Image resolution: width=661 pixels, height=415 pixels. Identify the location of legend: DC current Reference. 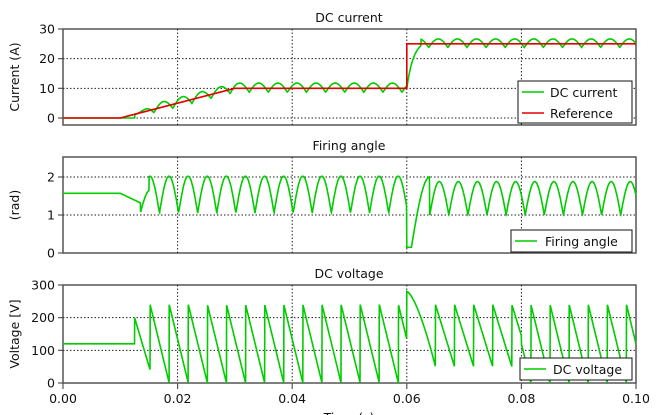
(575, 102).